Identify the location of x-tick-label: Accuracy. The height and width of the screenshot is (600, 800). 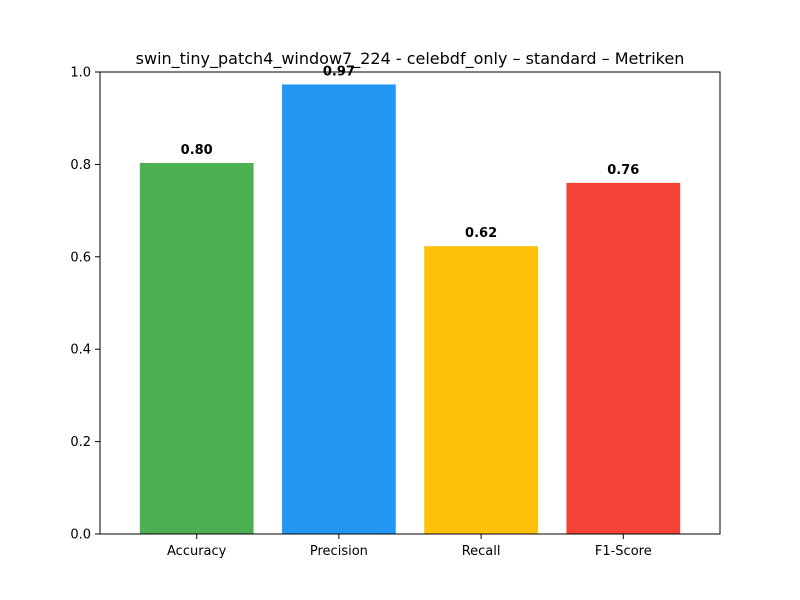
(197, 551).